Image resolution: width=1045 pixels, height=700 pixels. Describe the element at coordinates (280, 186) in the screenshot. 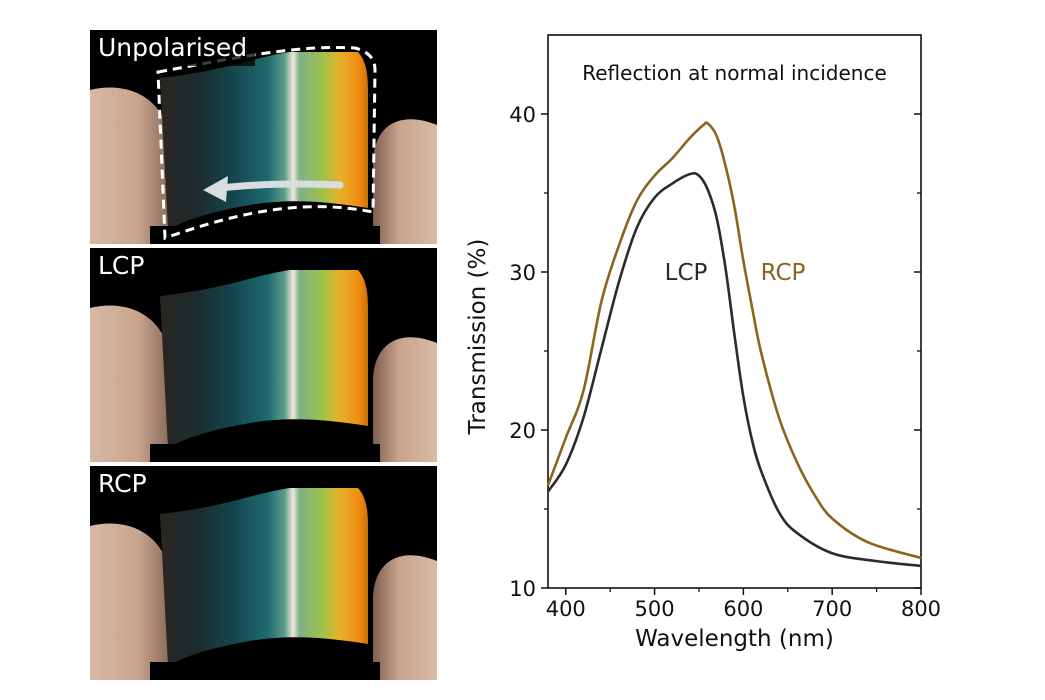

I see `arrow-left-icon` at that location.